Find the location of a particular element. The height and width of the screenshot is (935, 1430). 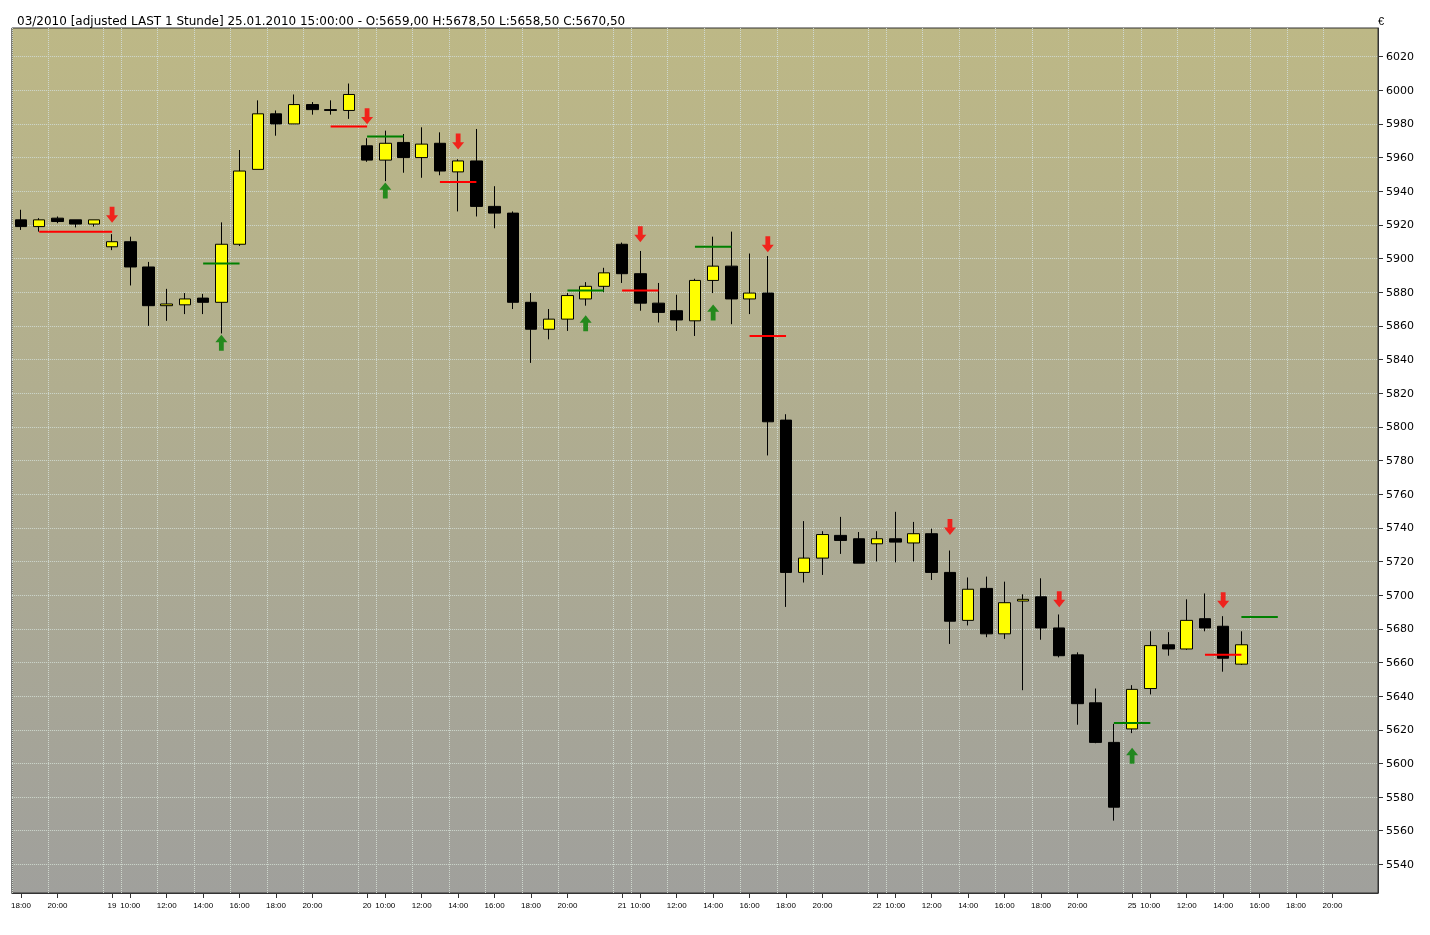

y-tick-label: 5580 is located at coordinates (1400, 797).